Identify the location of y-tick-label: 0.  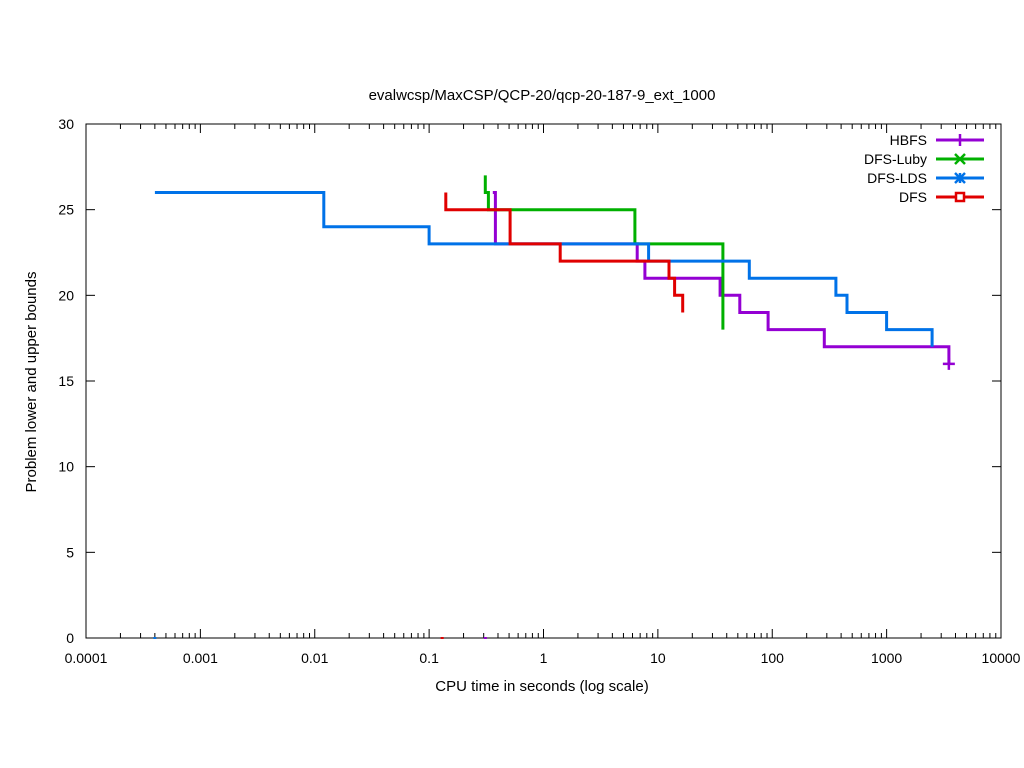
(70, 638).